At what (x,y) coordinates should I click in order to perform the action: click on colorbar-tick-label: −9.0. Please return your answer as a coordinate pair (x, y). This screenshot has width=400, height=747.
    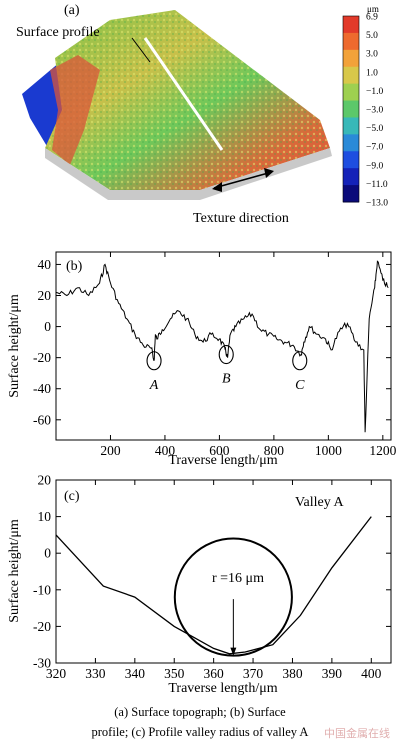
    Looking at the image, I should click on (374, 166).